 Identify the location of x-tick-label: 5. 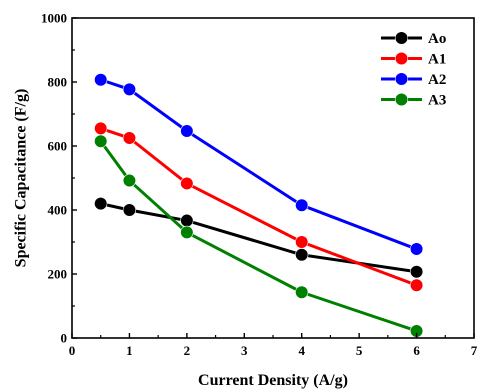
(359, 350).